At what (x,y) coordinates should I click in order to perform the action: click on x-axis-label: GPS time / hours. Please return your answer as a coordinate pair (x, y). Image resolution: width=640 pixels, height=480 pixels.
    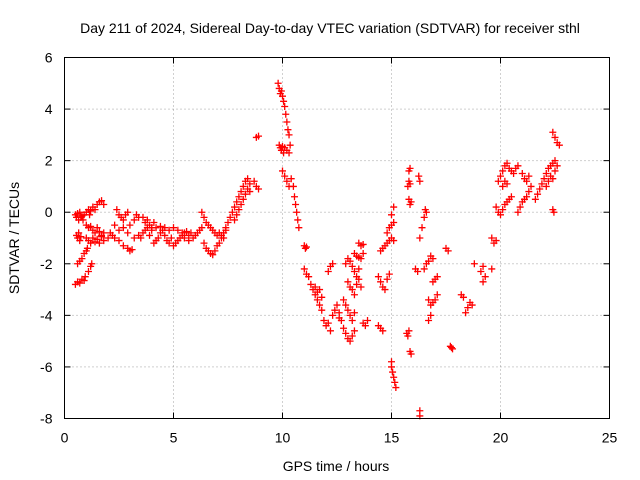
    Looking at the image, I should click on (336, 466).